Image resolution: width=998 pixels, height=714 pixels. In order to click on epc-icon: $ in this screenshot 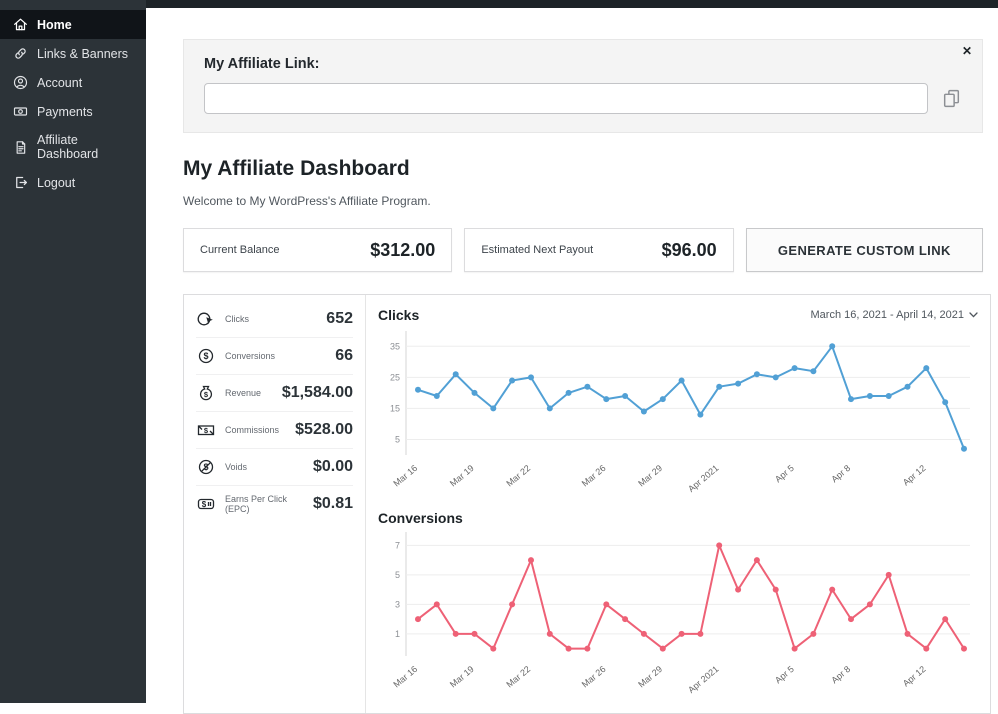, I will do `click(208, 504)`.